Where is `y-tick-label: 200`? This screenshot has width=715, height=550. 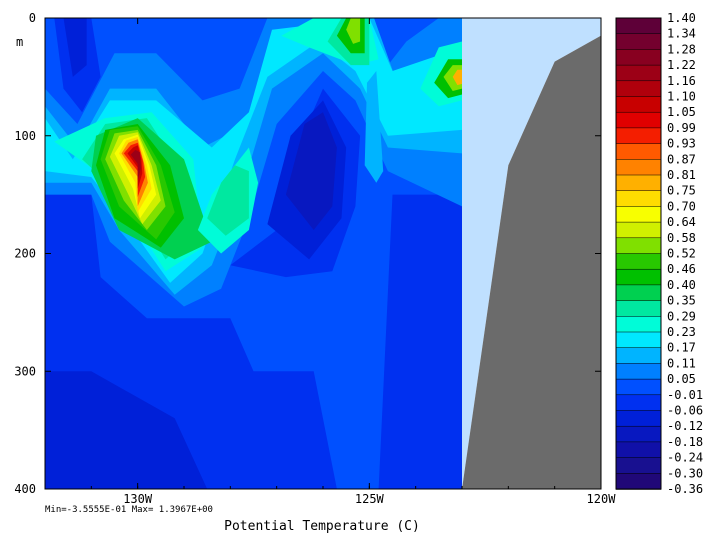
y-tick-label: 200 is located at coordinates (25, 254).